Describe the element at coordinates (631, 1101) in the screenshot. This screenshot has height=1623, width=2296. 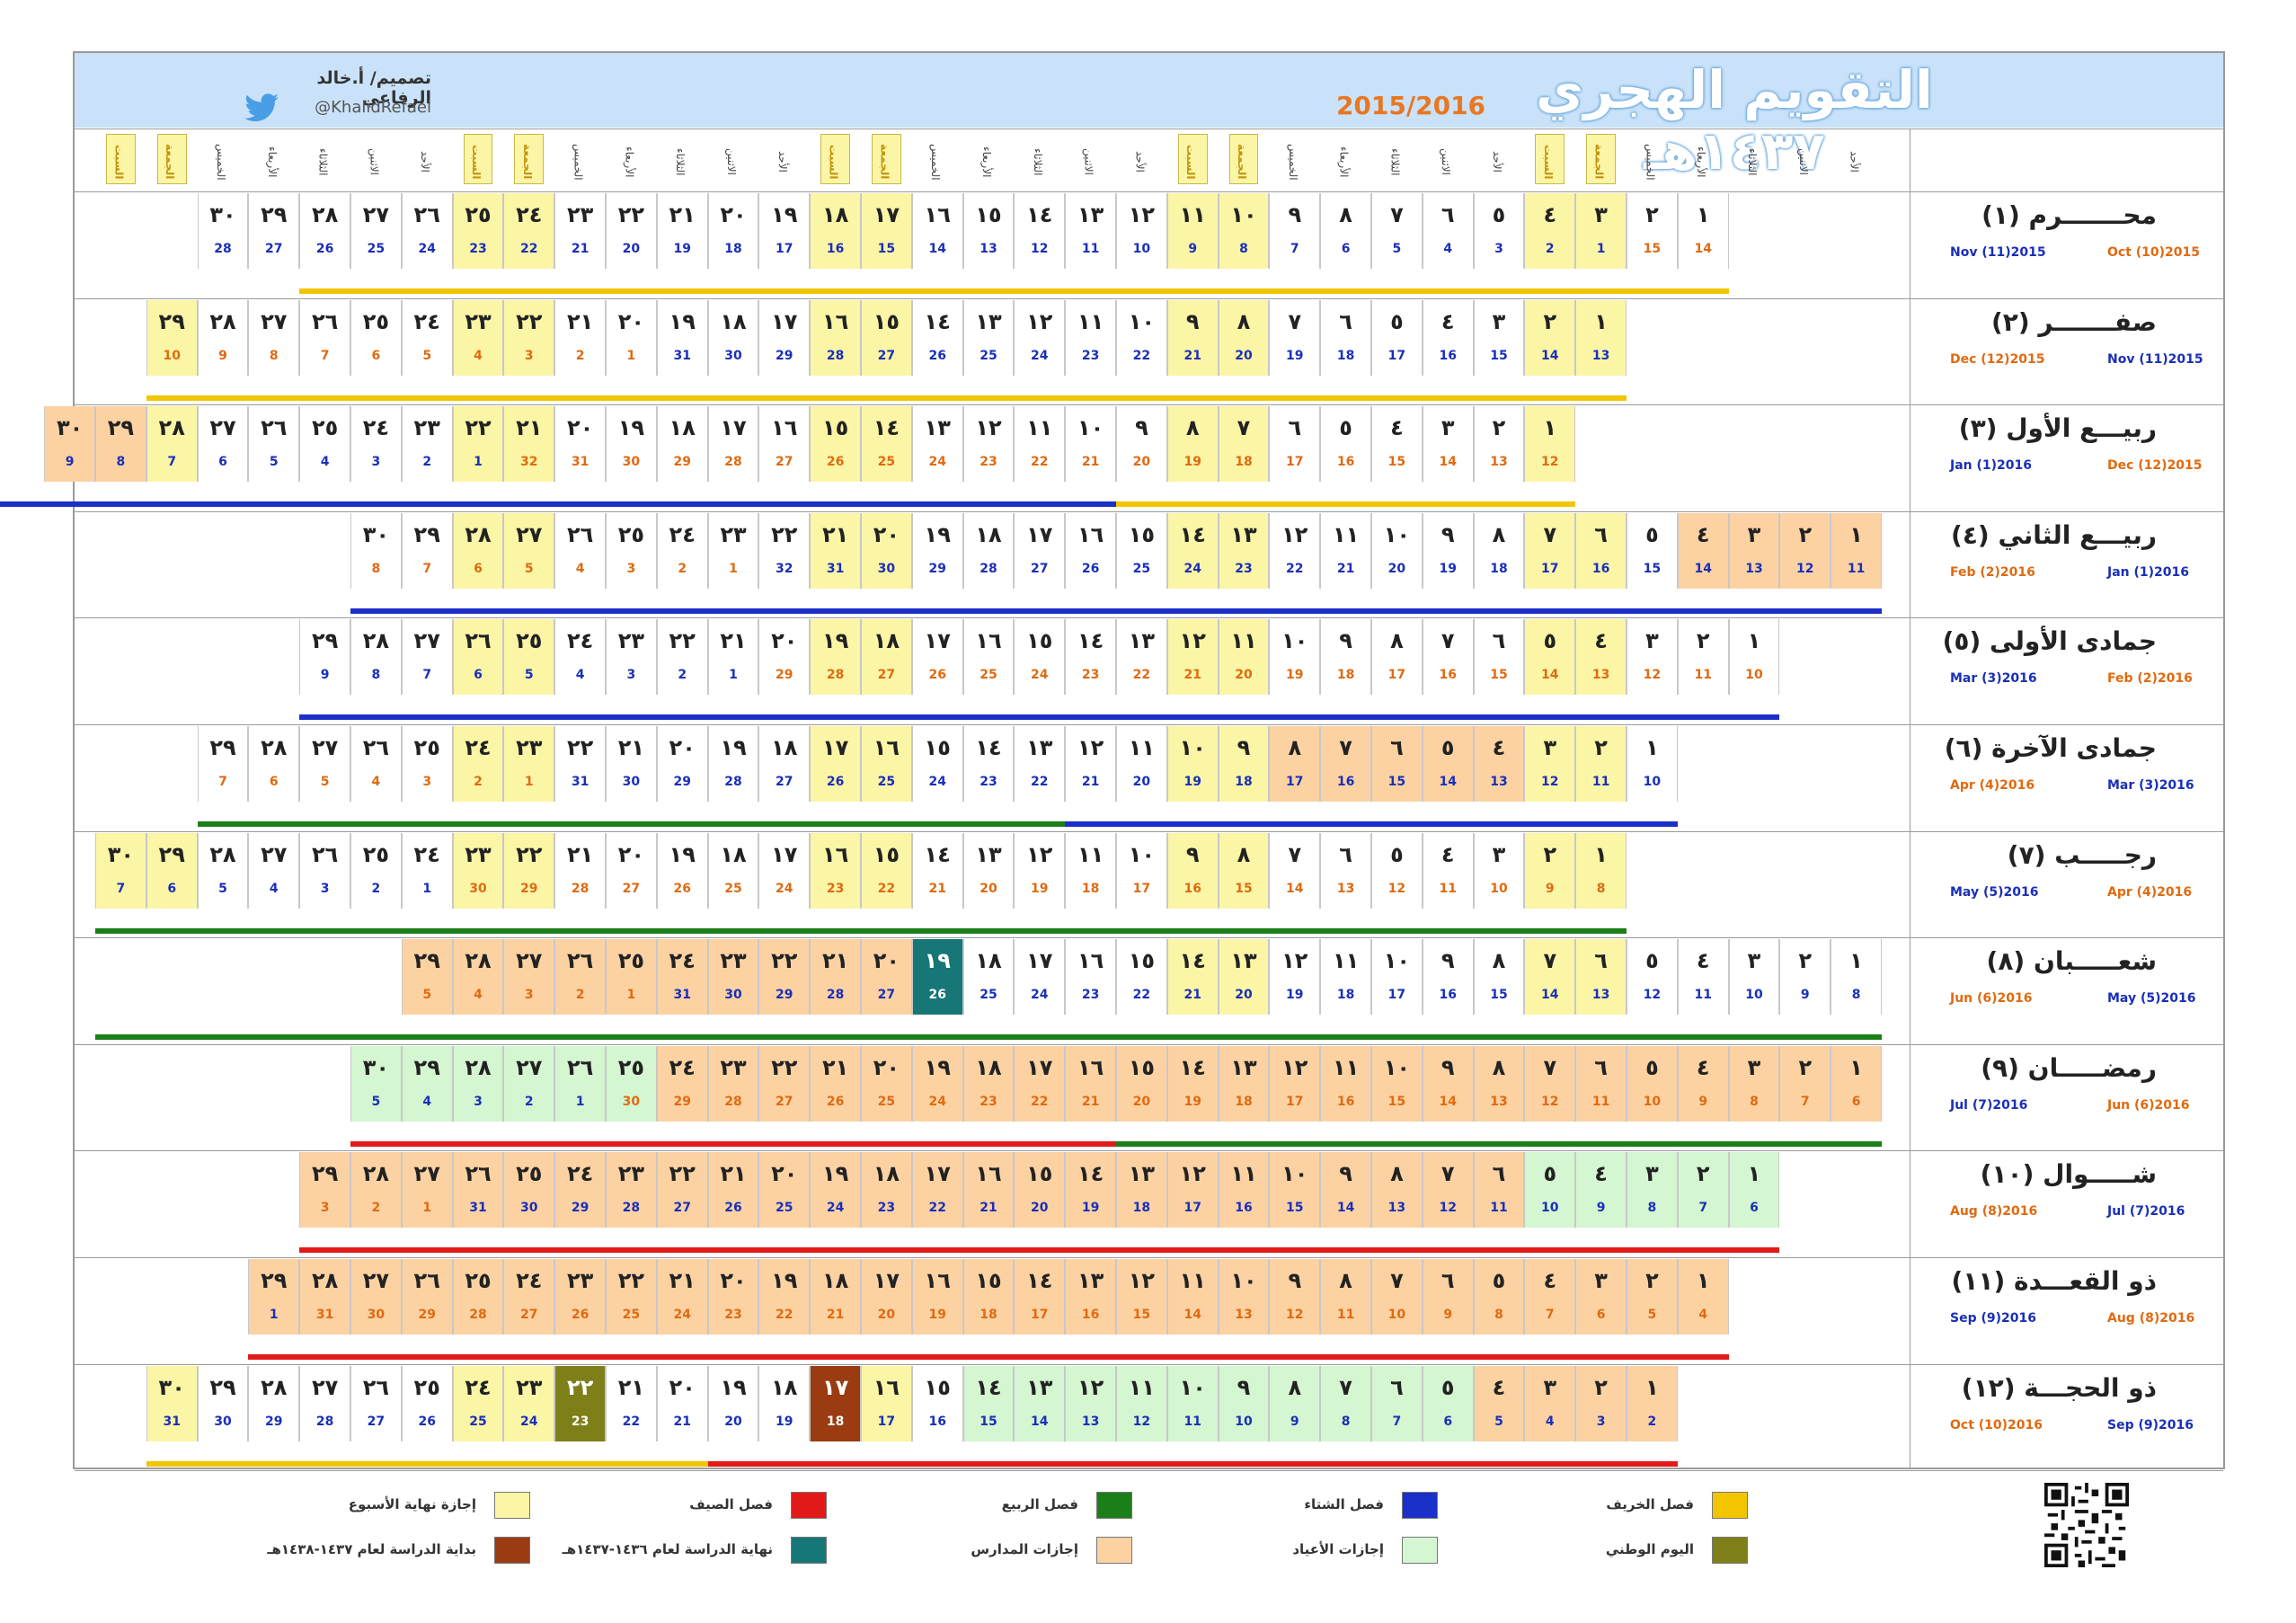
I see `gregorian-day-number: 30` at that location.